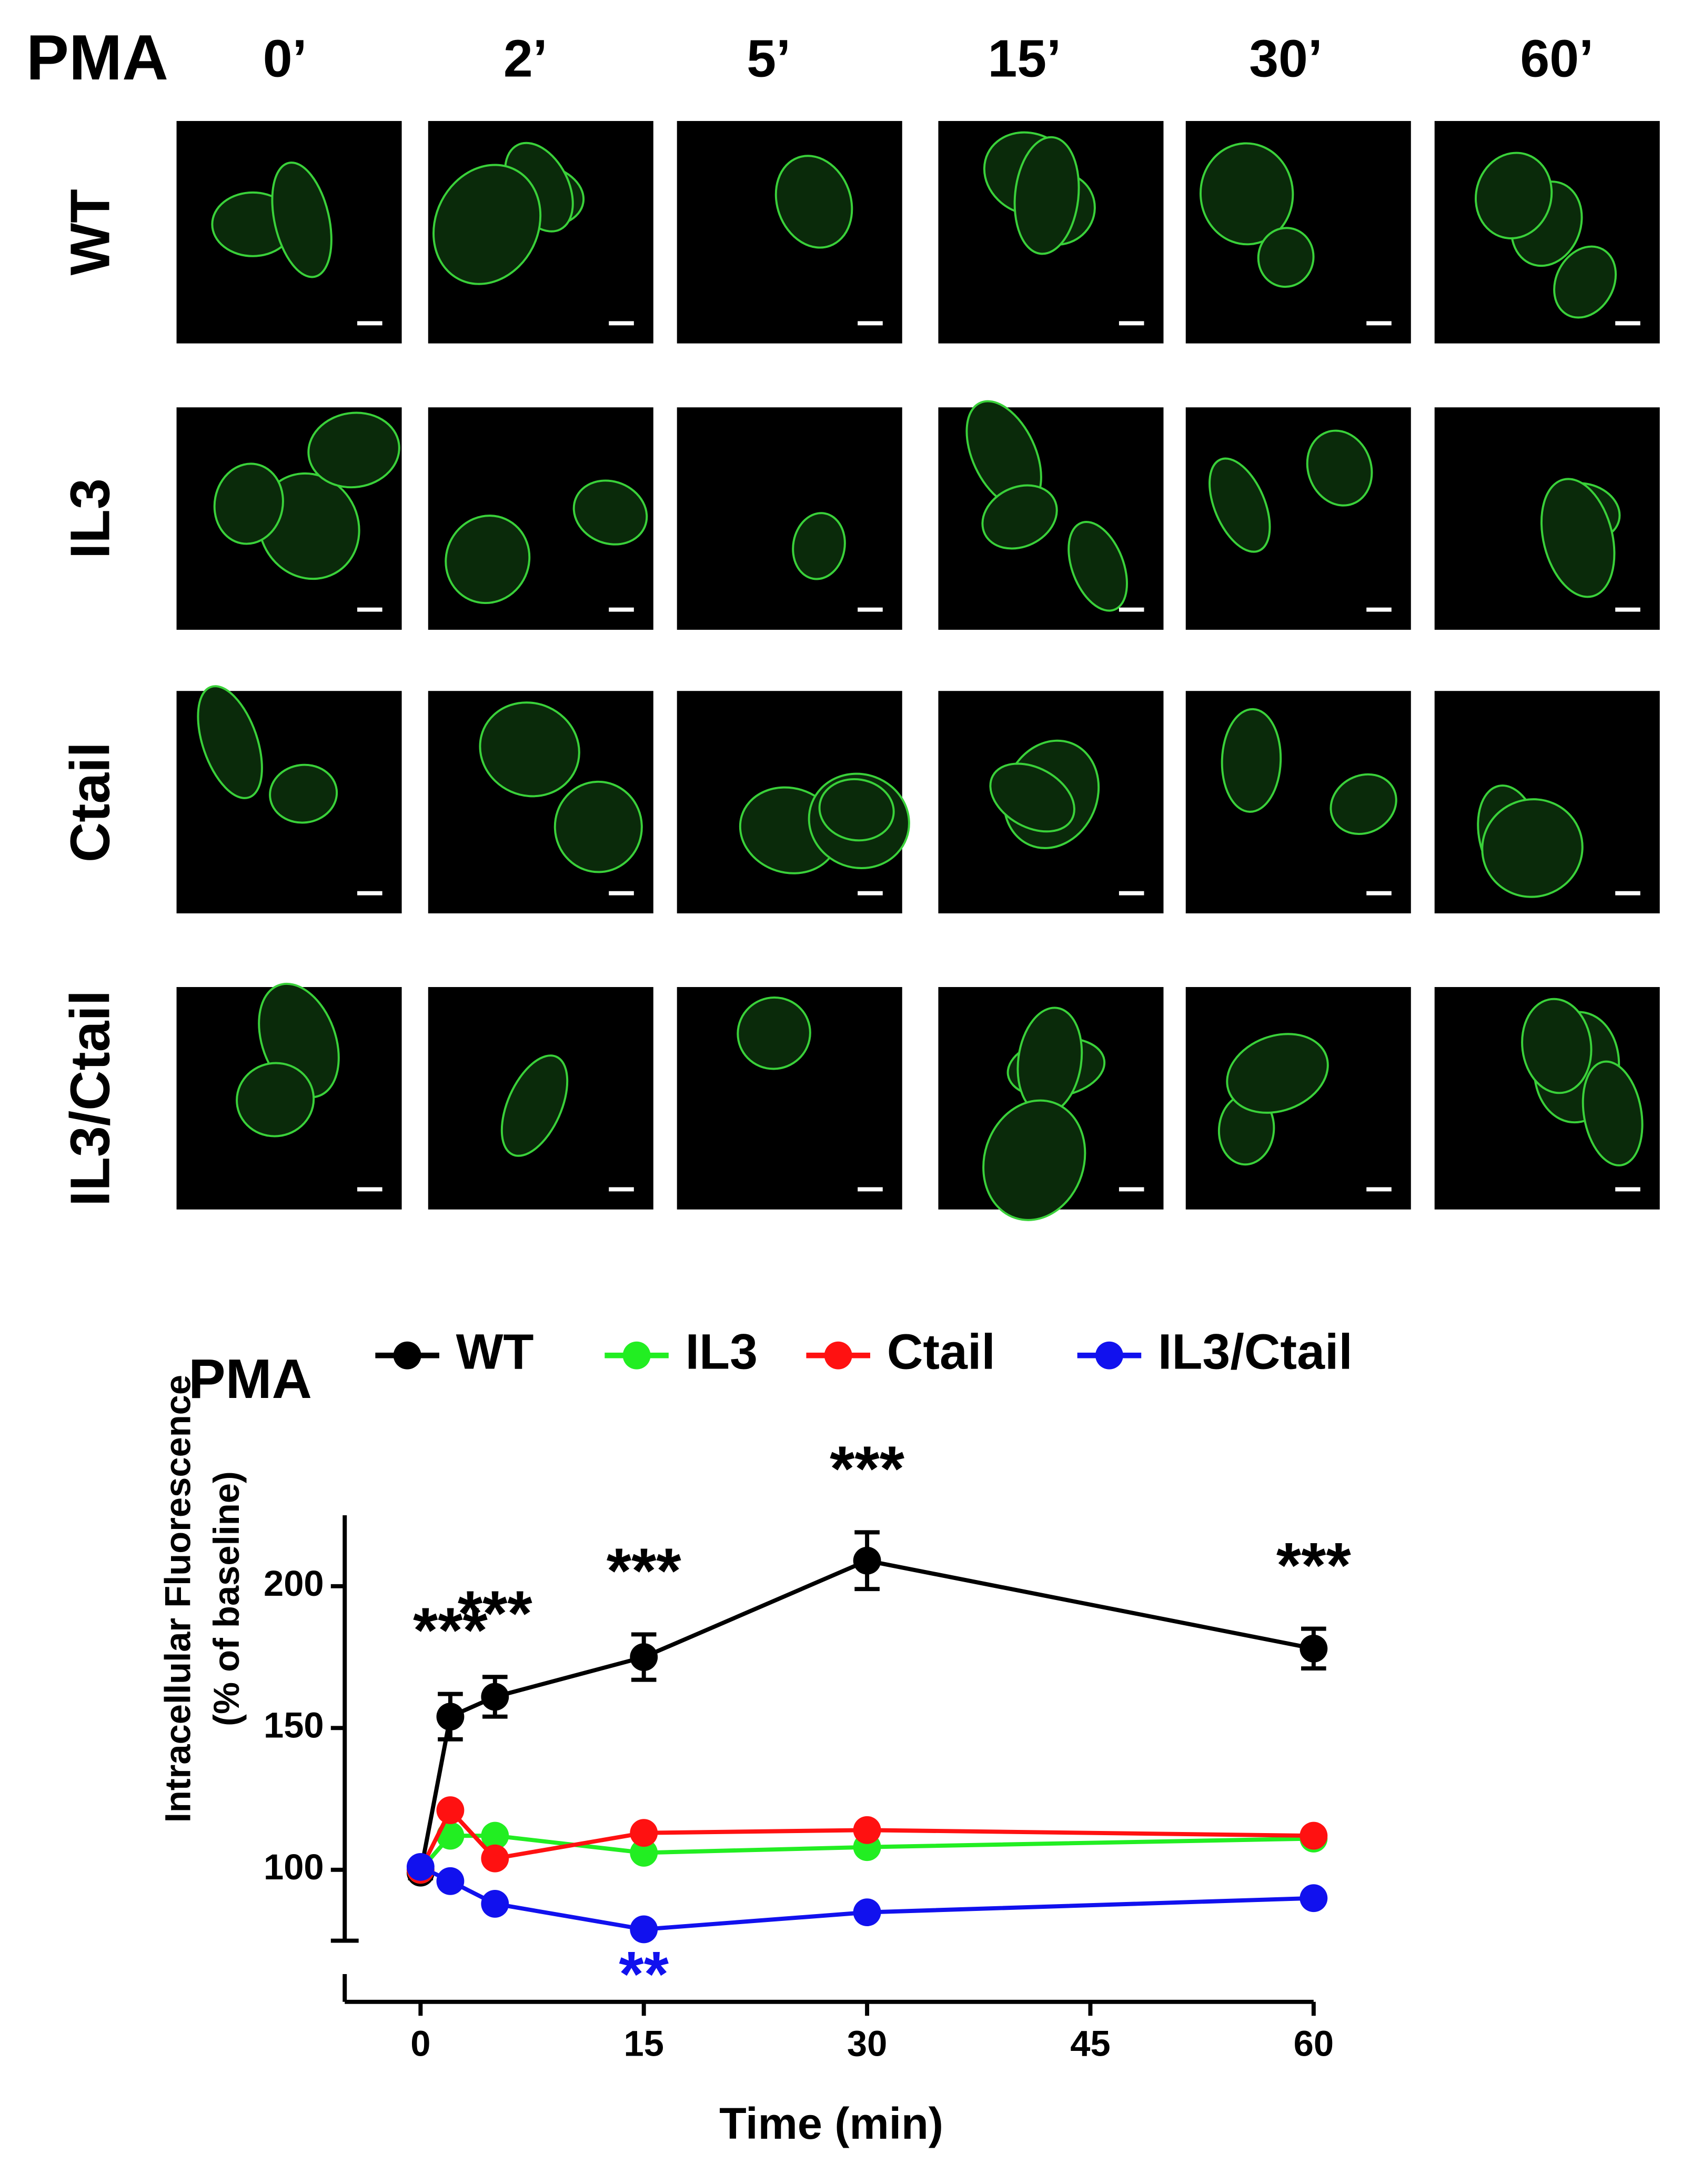 This screenshot has height=2184, width=1682. What do you see at coordinates (1314, 2043) in the screenshot?
I see `x-tick-label: 60` at bounding box center [1314, 2043].